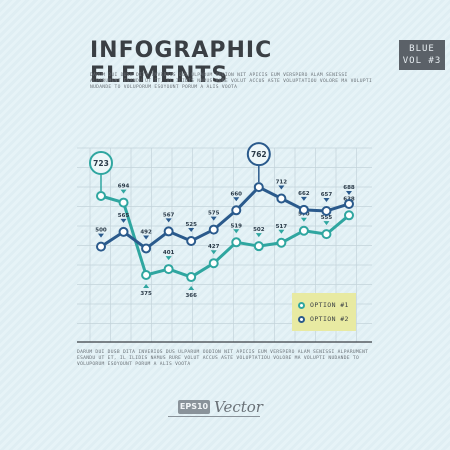 This screenshot has width=450, height=450. What do you see at coordinates (101, 231) in the screenshot?
I see `data-label: 500` at bounding box center [101, 231].